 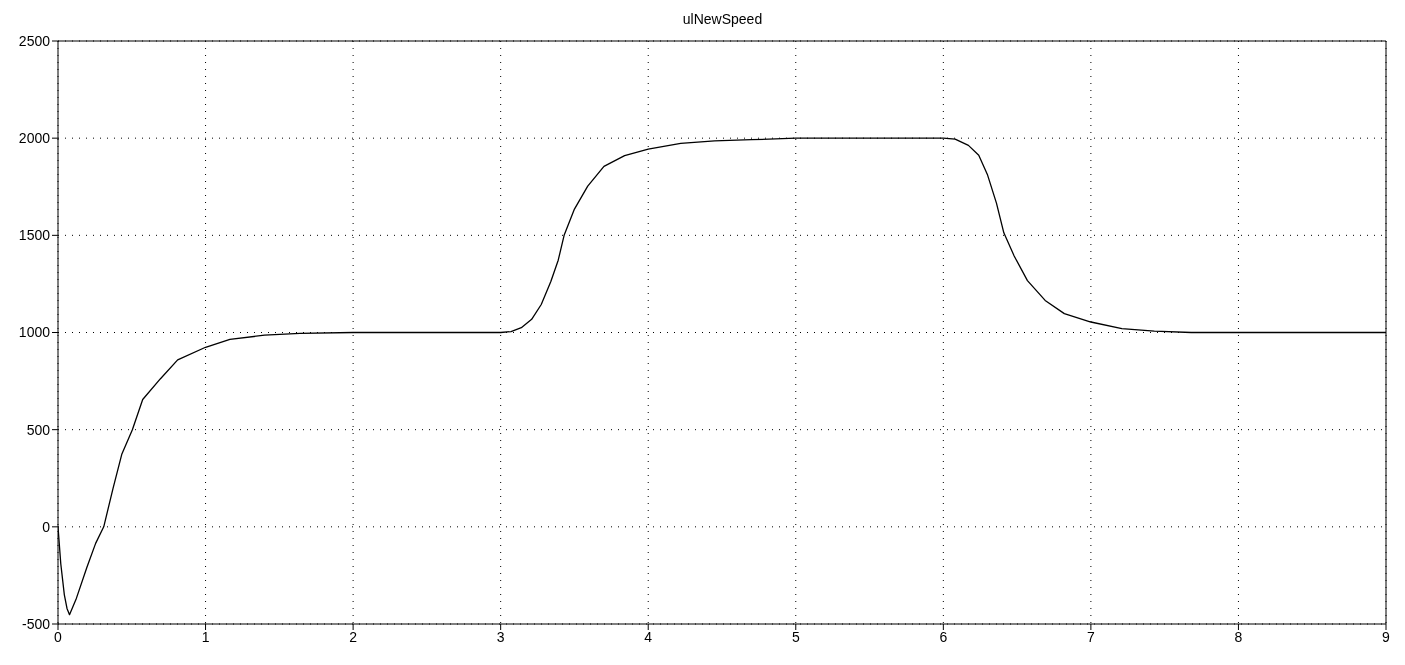 I want to click on y-tick-label: 500, so click(x=38, y=429).